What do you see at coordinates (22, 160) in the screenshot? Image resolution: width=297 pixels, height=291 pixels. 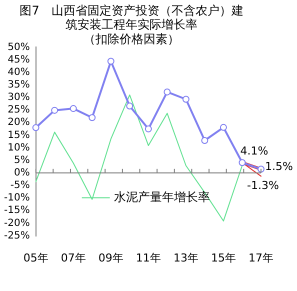 I see `y-tick-label: 5%` at bounding box center [22, 160].